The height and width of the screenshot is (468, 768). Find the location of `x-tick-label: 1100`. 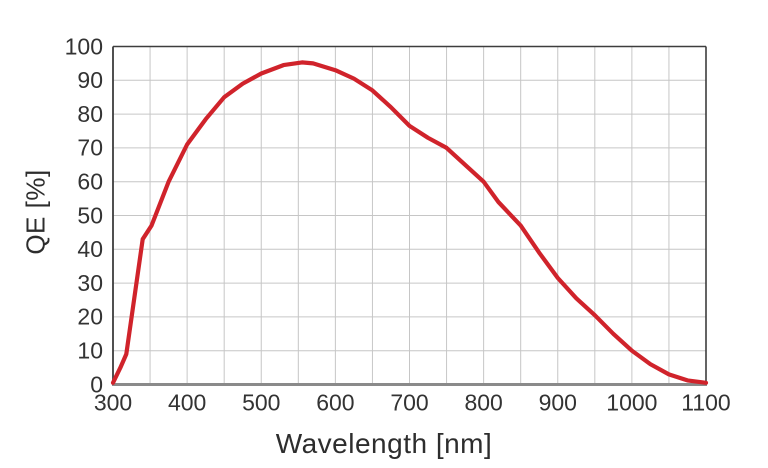

x-tick-label: 1100 is located at coordinates (705, 403).